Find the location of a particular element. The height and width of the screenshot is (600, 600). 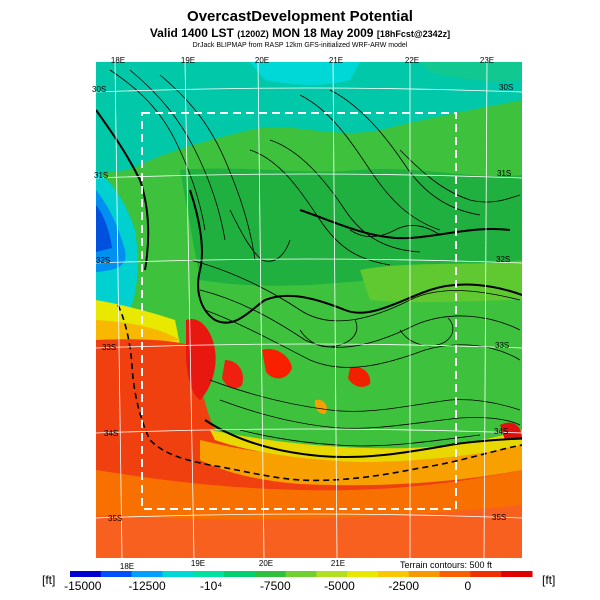

valid-time: Valid 1400 LST is located at coordinates (191, 33).